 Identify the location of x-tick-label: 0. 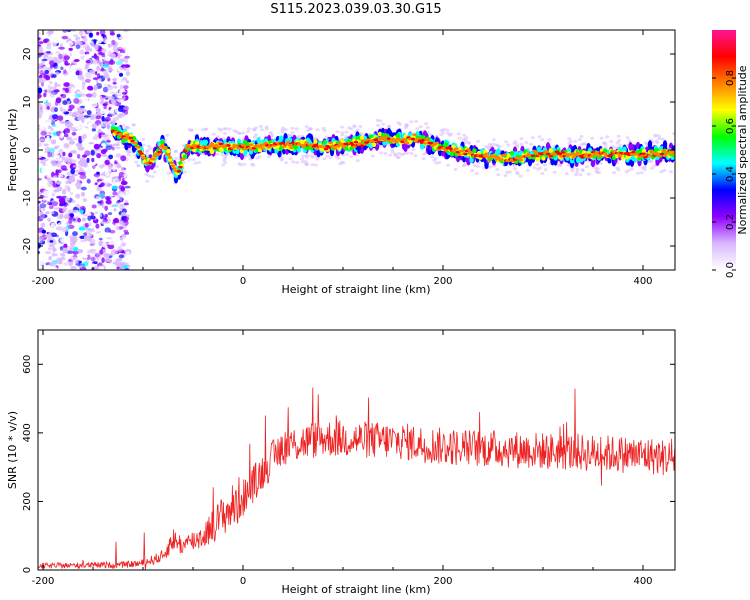
(243, 281).